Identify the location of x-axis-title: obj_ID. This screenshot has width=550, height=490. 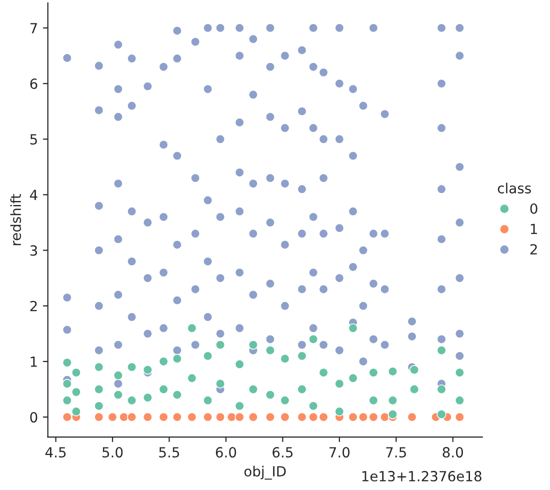
(265, 473).